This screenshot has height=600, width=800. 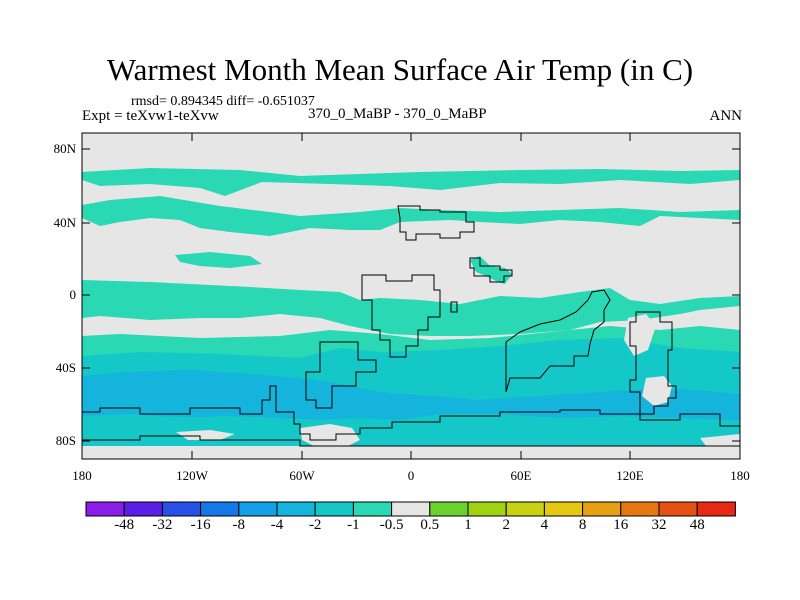 What do you see at coordinates (397, 114) in the screenshot?
I see `period-label: 370_0_MaBP - 370_0_MaBP` at bounding box center [397, 114].